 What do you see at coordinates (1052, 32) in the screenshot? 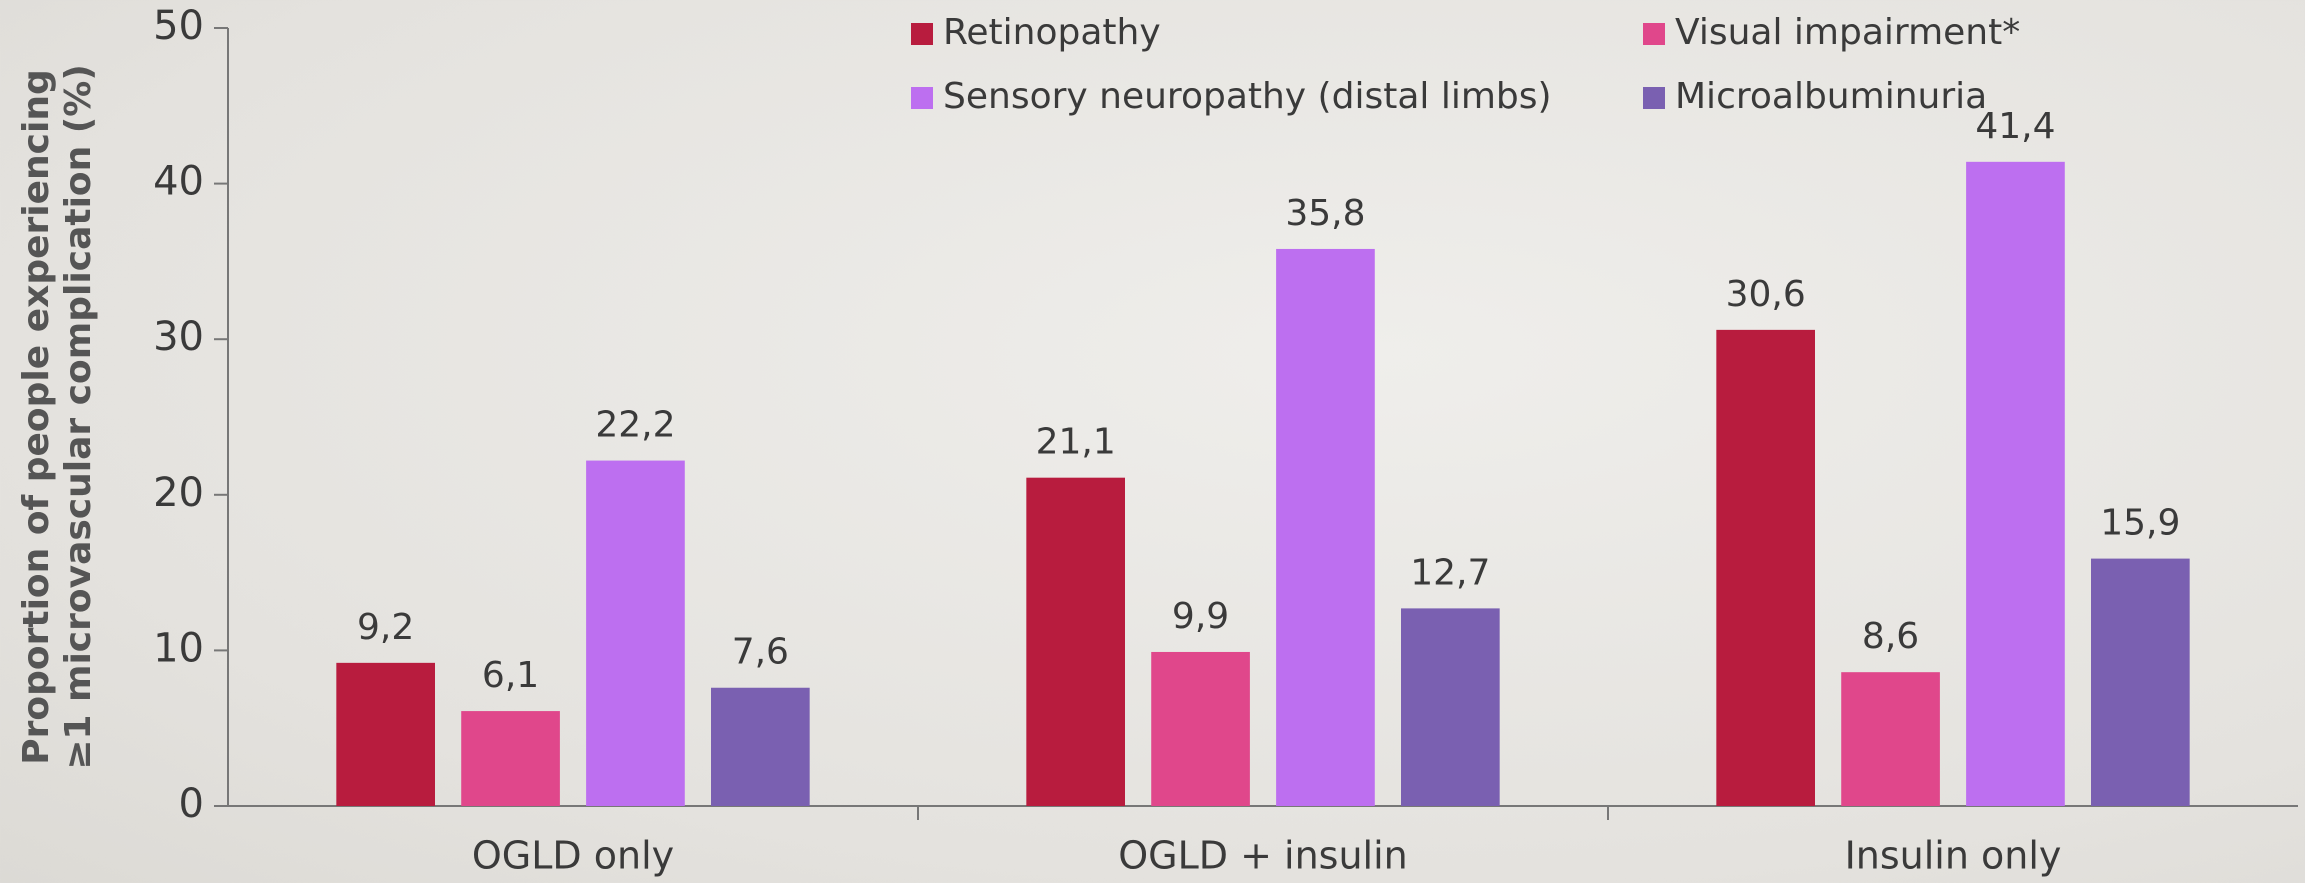
I see `legend-label: Retinopathy` at bounding box center [1052, 32].